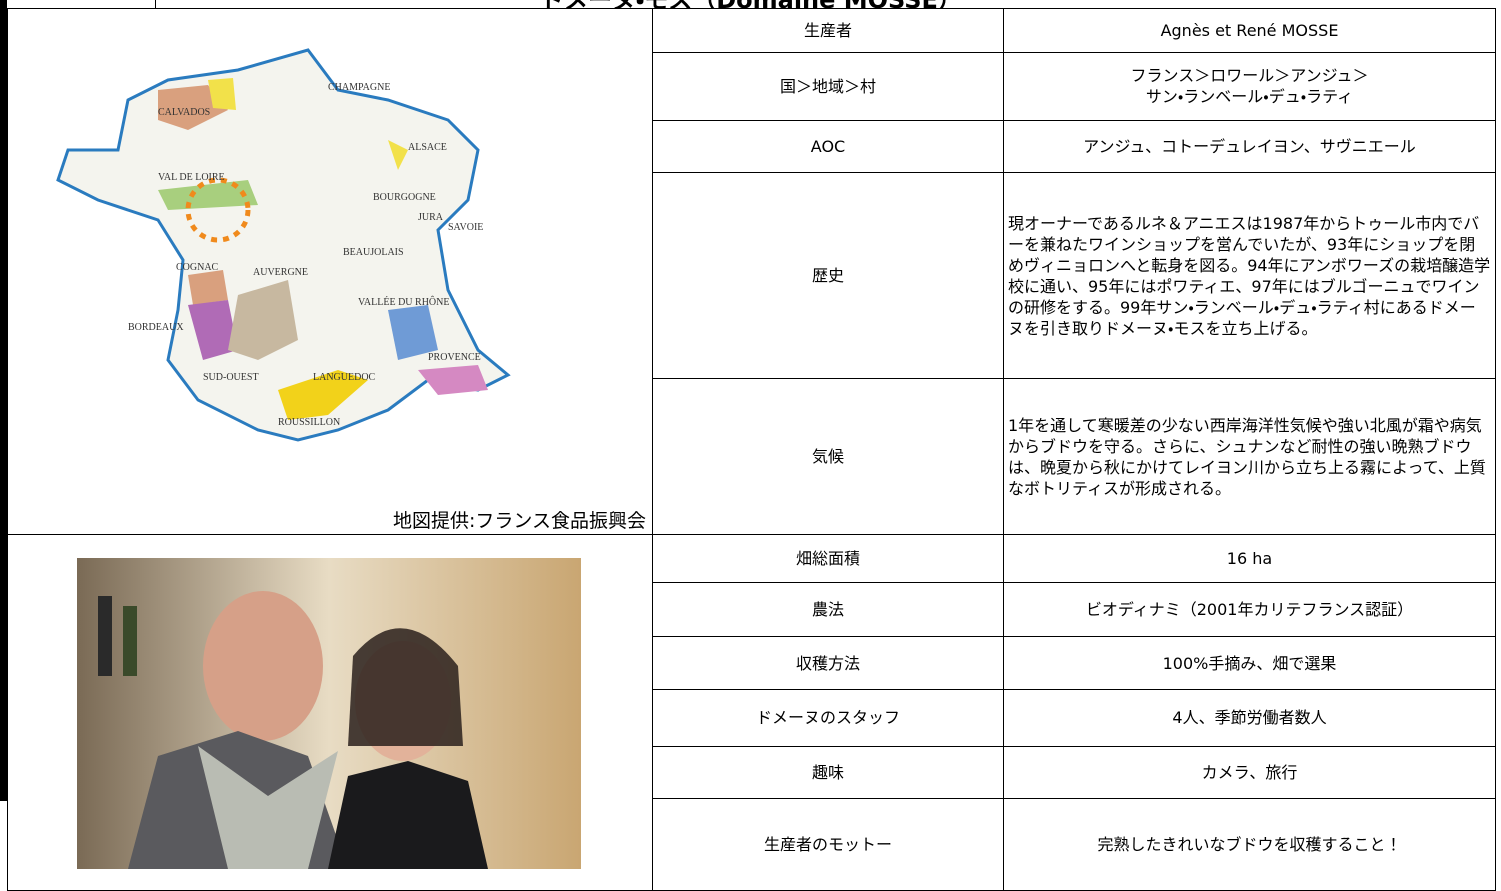 The height and width of the screenshot is (891, 1501). What do you see at coordinates (1249, 663) in the screenshot?
I see `value-cell: 100%手摘み、畑で選果` at bounding box center [1249, 663].